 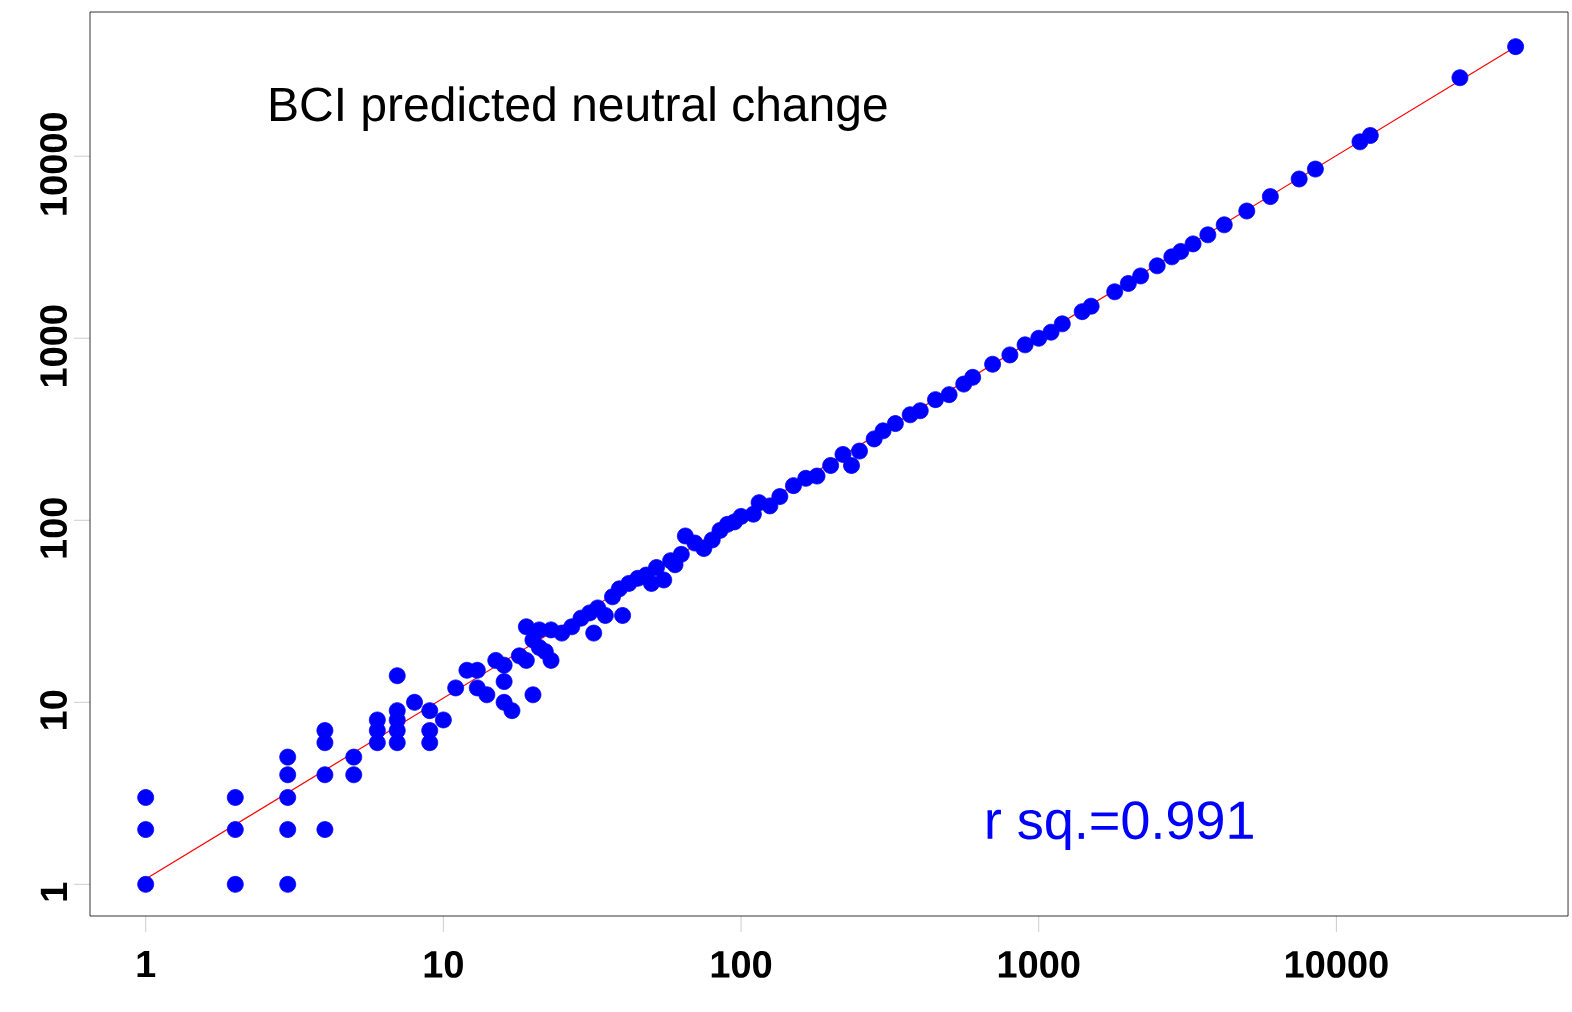 What do you see at coordinates (53, 163) in the screenshot?
I see `y-tick-label: 10000` at bounding box center [53, 163].